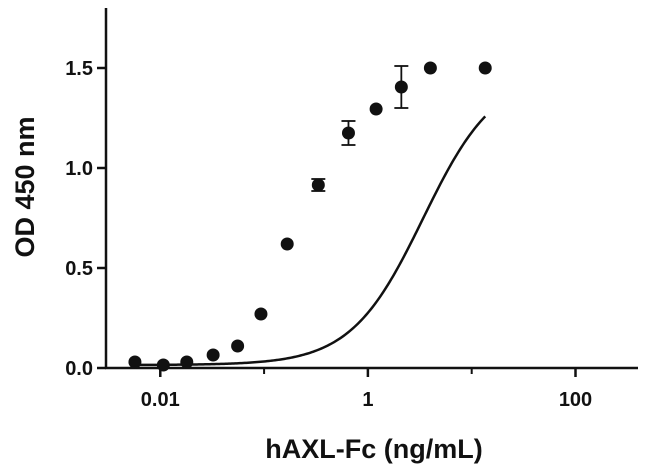 The image size is (650, 475). I want to click on y-tick-label: 1.0, so click(79, 169).